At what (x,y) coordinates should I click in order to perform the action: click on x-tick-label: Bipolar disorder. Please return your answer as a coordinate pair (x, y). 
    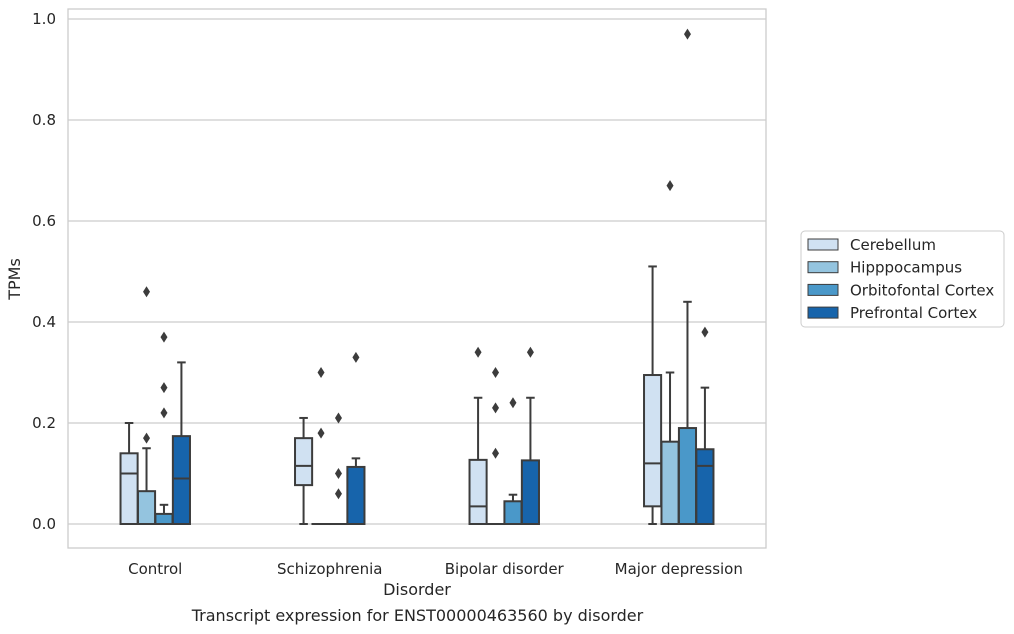
    Looking at the image, I should click on (505, 569).